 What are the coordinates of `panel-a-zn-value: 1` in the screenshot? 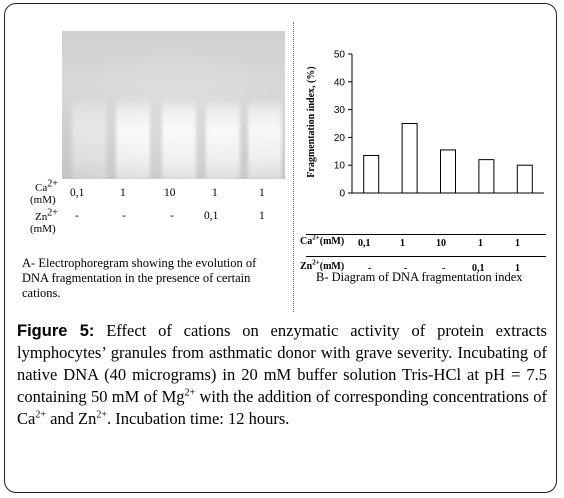 It's located at (262, 216).